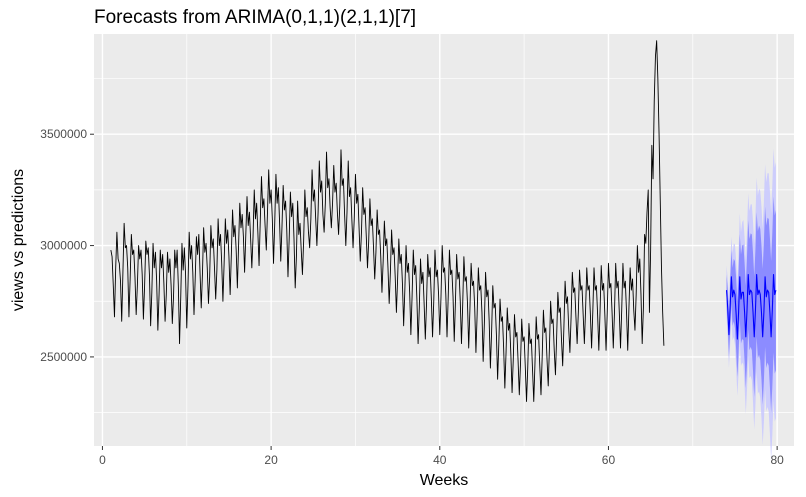 This screenshot has height=497, width=806. I want to click on x-axis-title: Weeks, so click(444, 480).